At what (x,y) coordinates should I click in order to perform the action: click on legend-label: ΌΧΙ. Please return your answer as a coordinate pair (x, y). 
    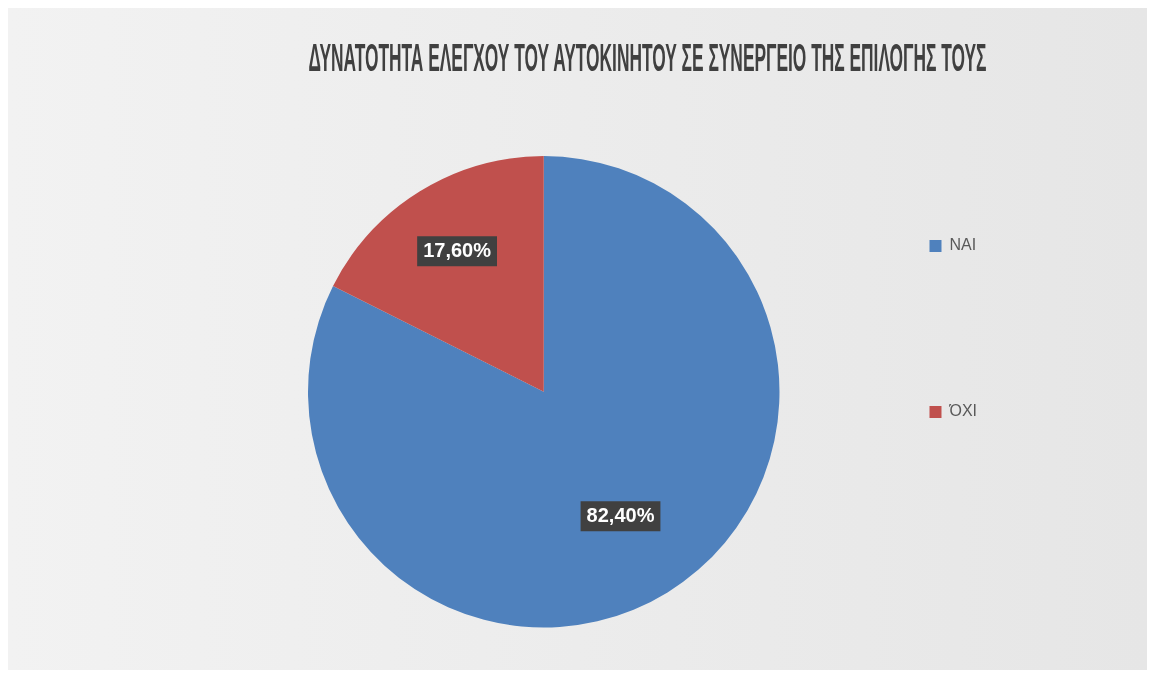
    Looking at the image, I should click on (963, 411).